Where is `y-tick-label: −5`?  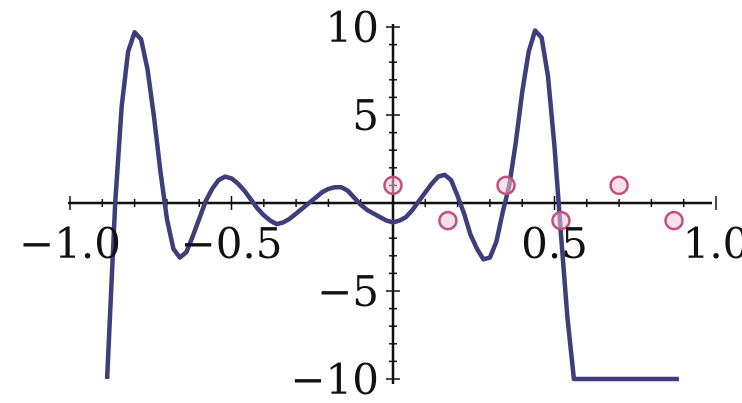
y-tick-label: −5 is located at coordinates (348, 291).